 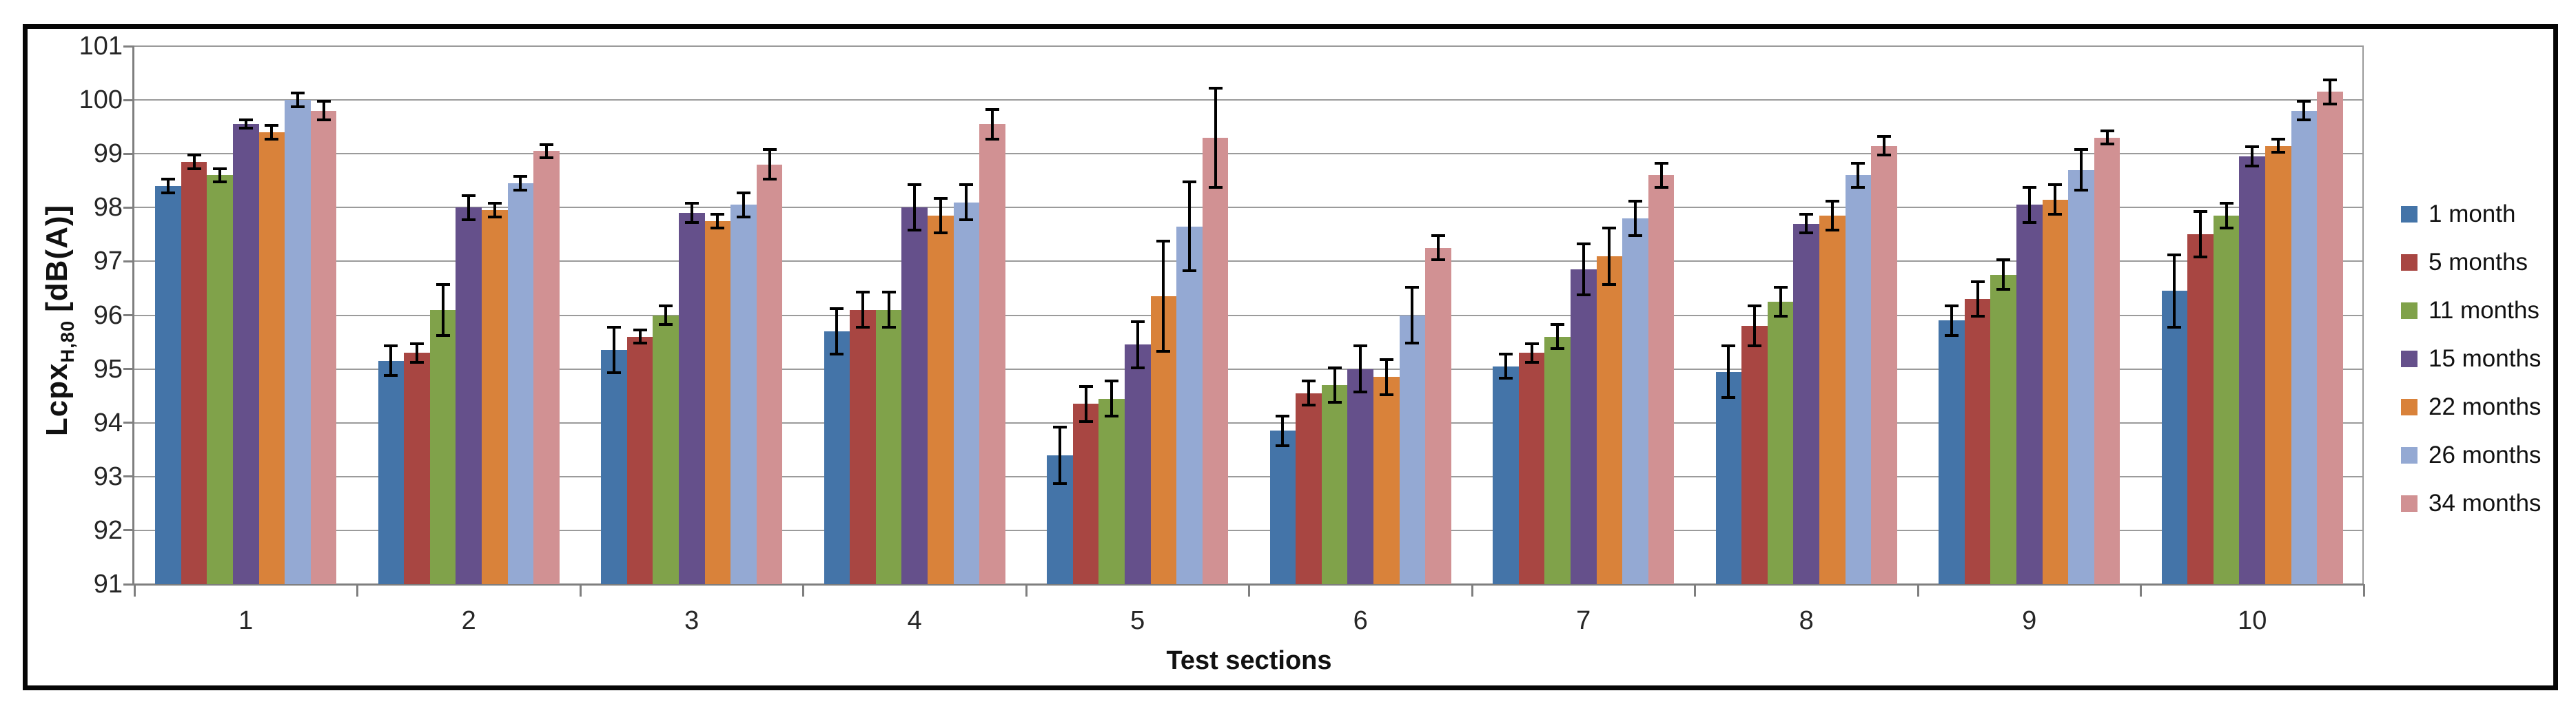 What do you see at coordinates (1137, 620) in the screenshot?
I see `x-axis-category-label: 5` at bounding box center [1137, 620].